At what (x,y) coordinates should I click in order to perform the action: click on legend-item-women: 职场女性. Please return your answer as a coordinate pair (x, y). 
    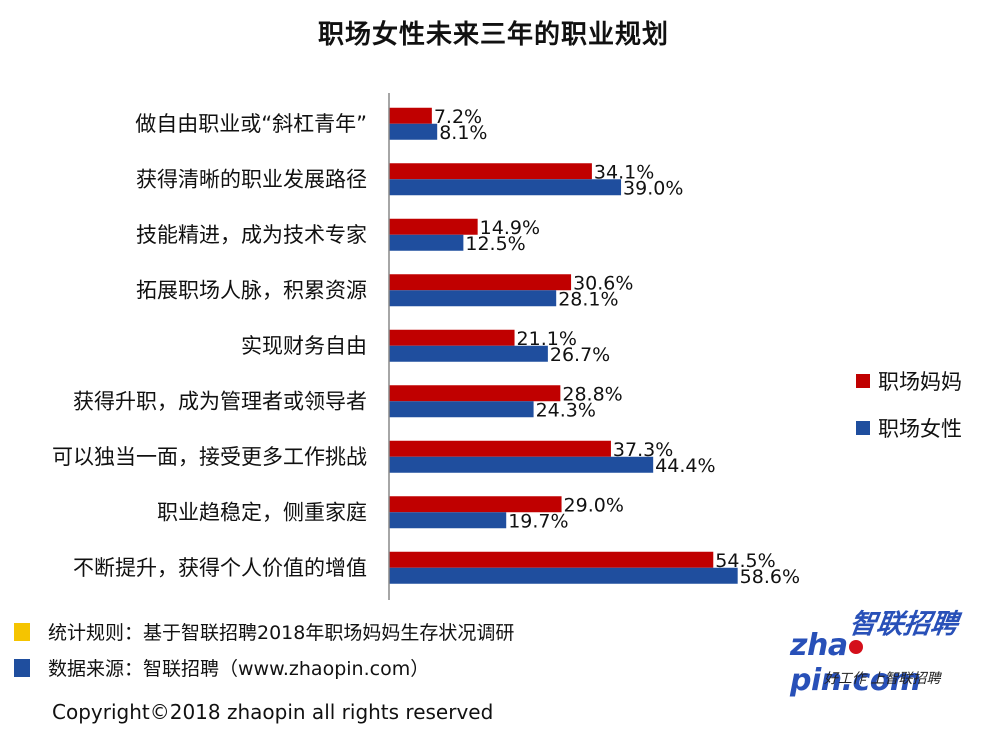
    Looking at the image, I should click on (909, 428).